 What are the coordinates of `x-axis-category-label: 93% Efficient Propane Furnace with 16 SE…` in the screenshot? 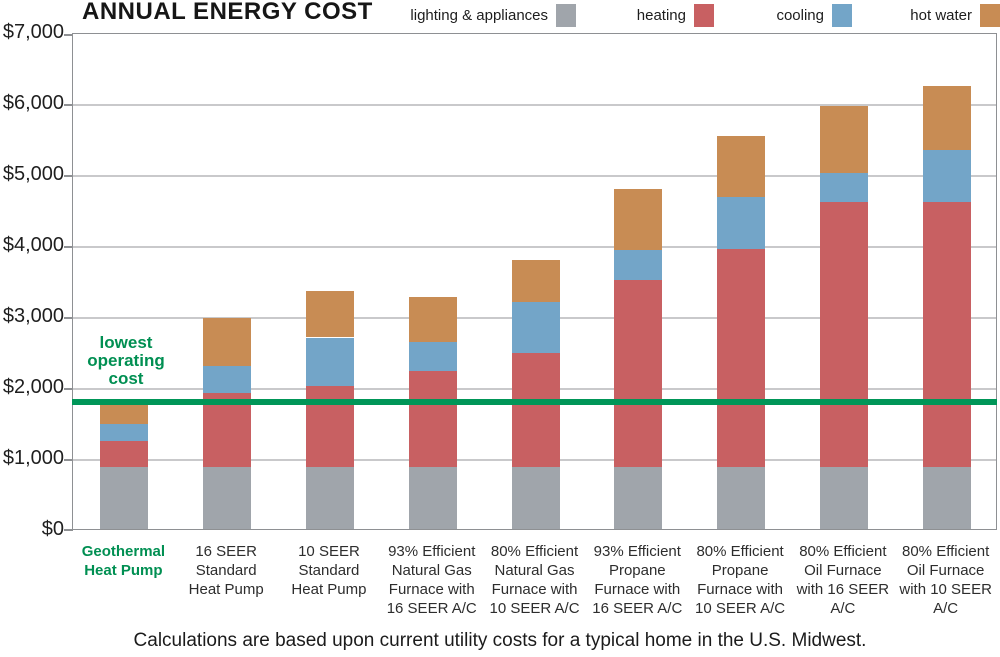 It's located at (637, 580).